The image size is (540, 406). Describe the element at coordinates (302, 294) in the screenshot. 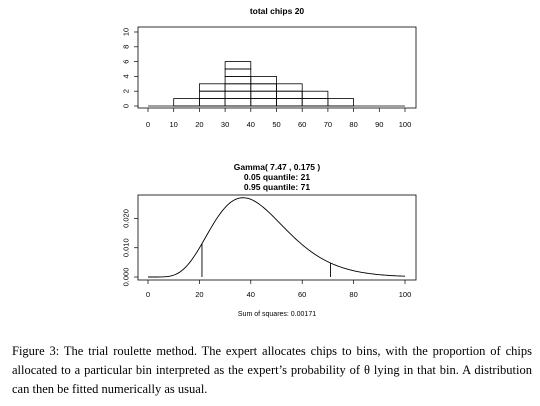

I see `gamma-x-tick-label: 60` at that location.